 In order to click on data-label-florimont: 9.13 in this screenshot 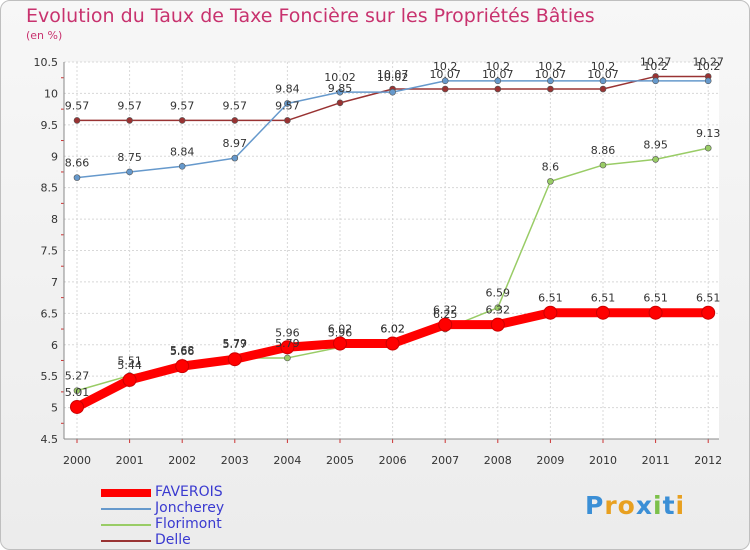, I will do `click(708, 133)`.